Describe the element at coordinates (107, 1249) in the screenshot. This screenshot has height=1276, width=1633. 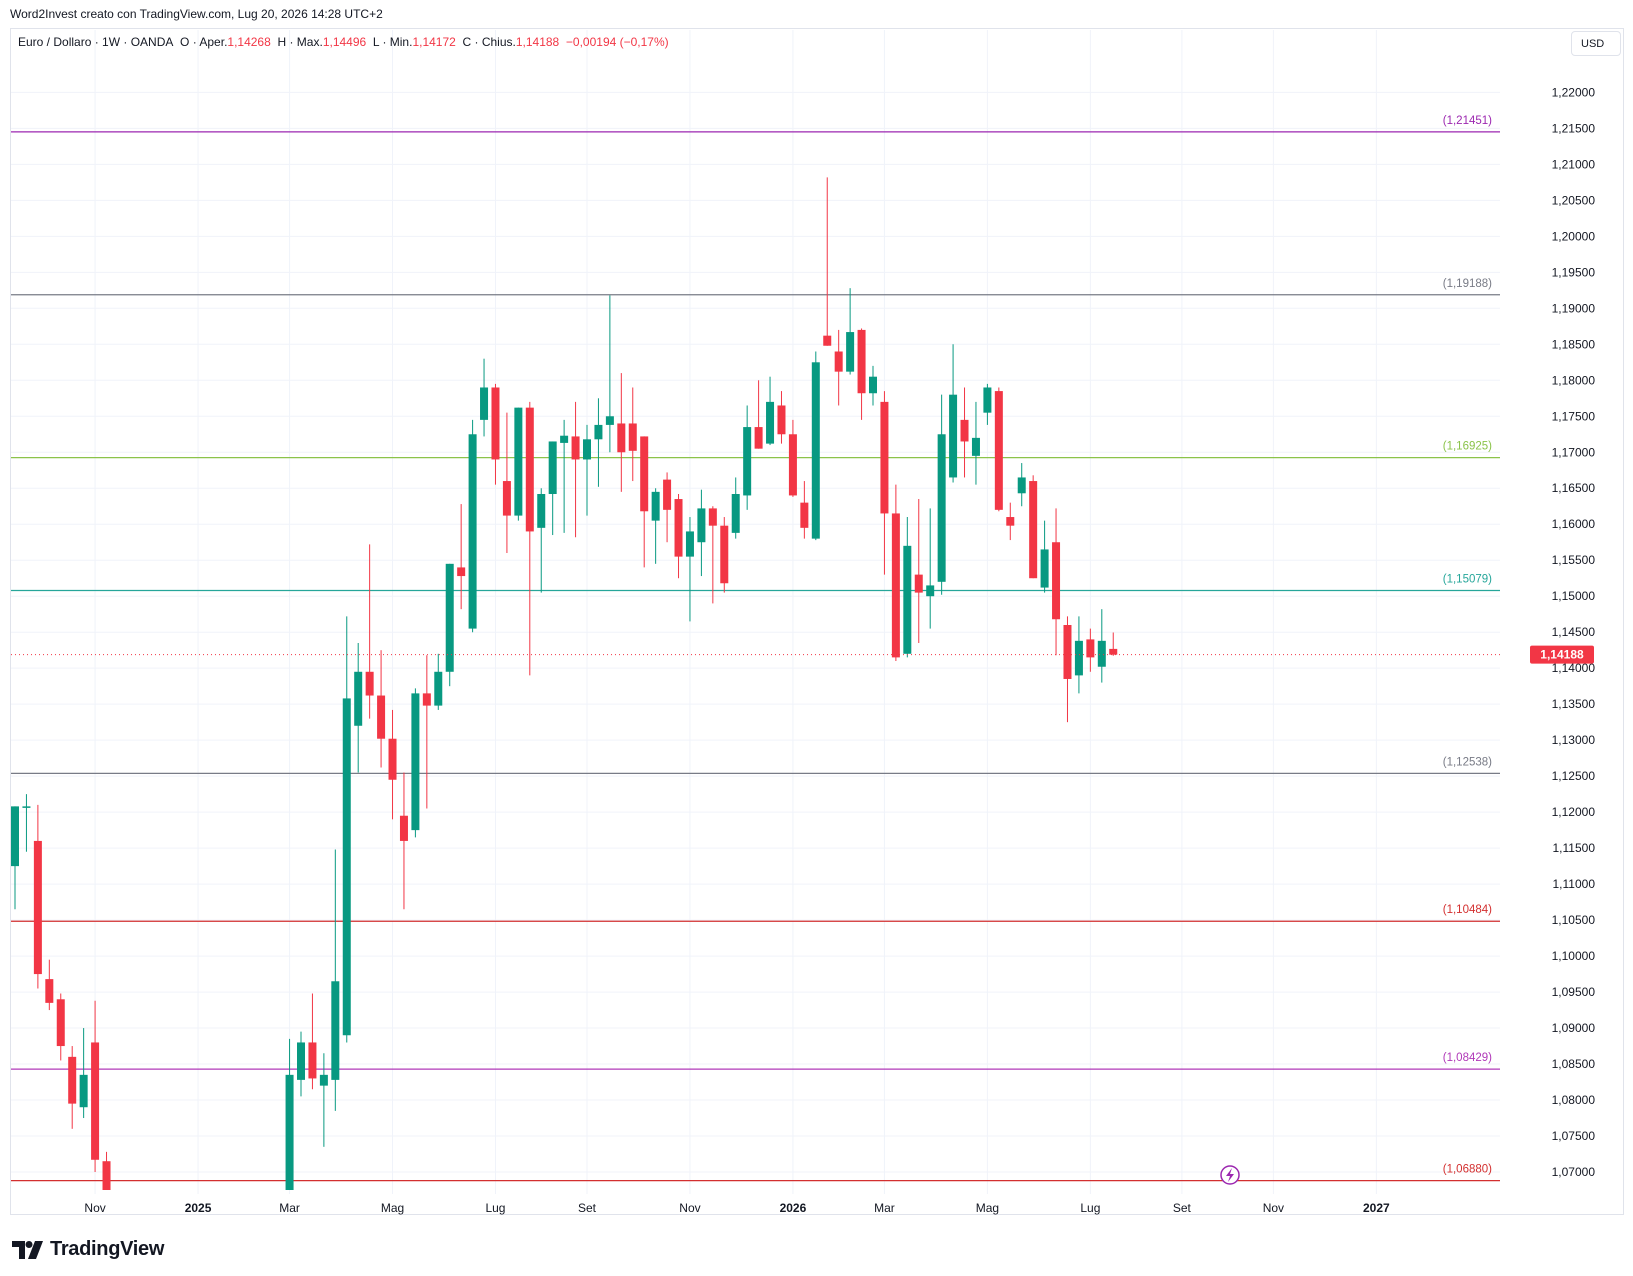
I see `brand-name: TradingView` at that location.